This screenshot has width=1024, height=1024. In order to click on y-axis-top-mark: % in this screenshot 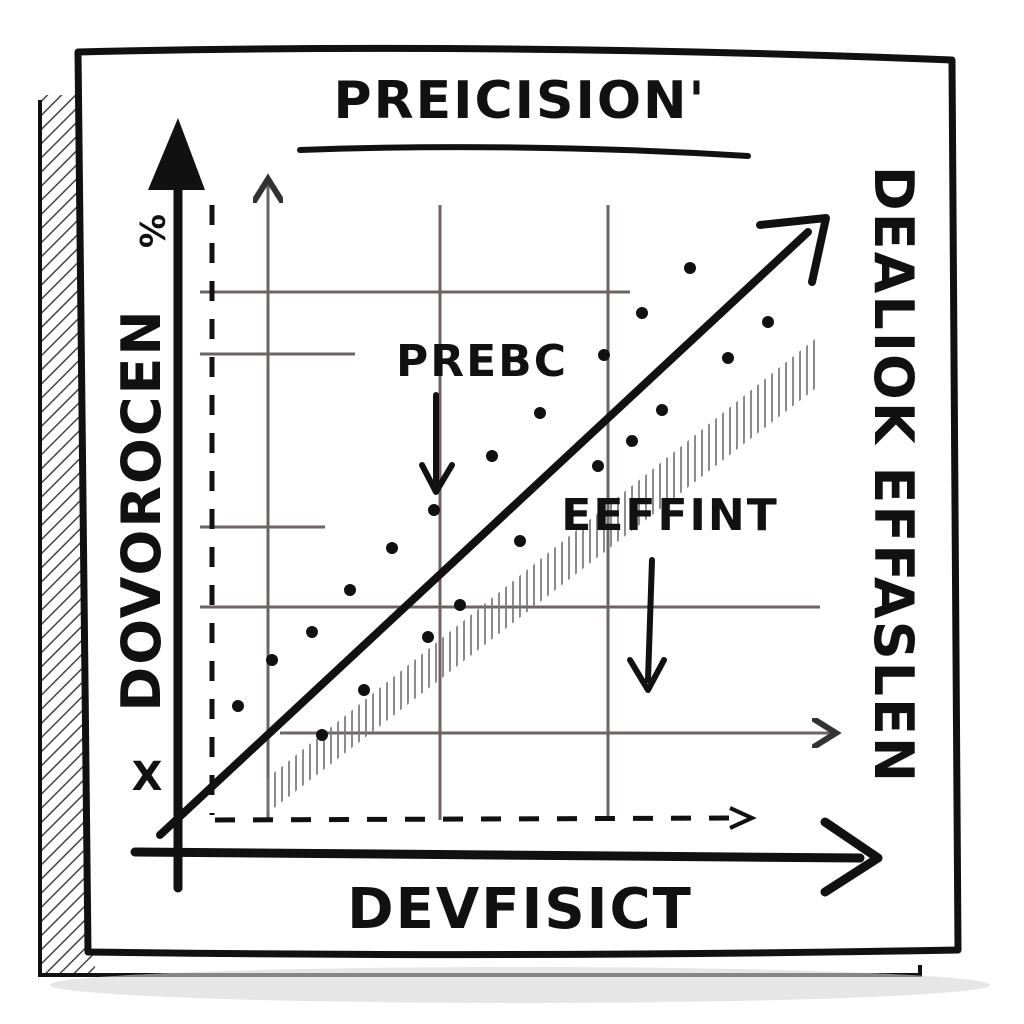, I will do `click(151, 232)`.